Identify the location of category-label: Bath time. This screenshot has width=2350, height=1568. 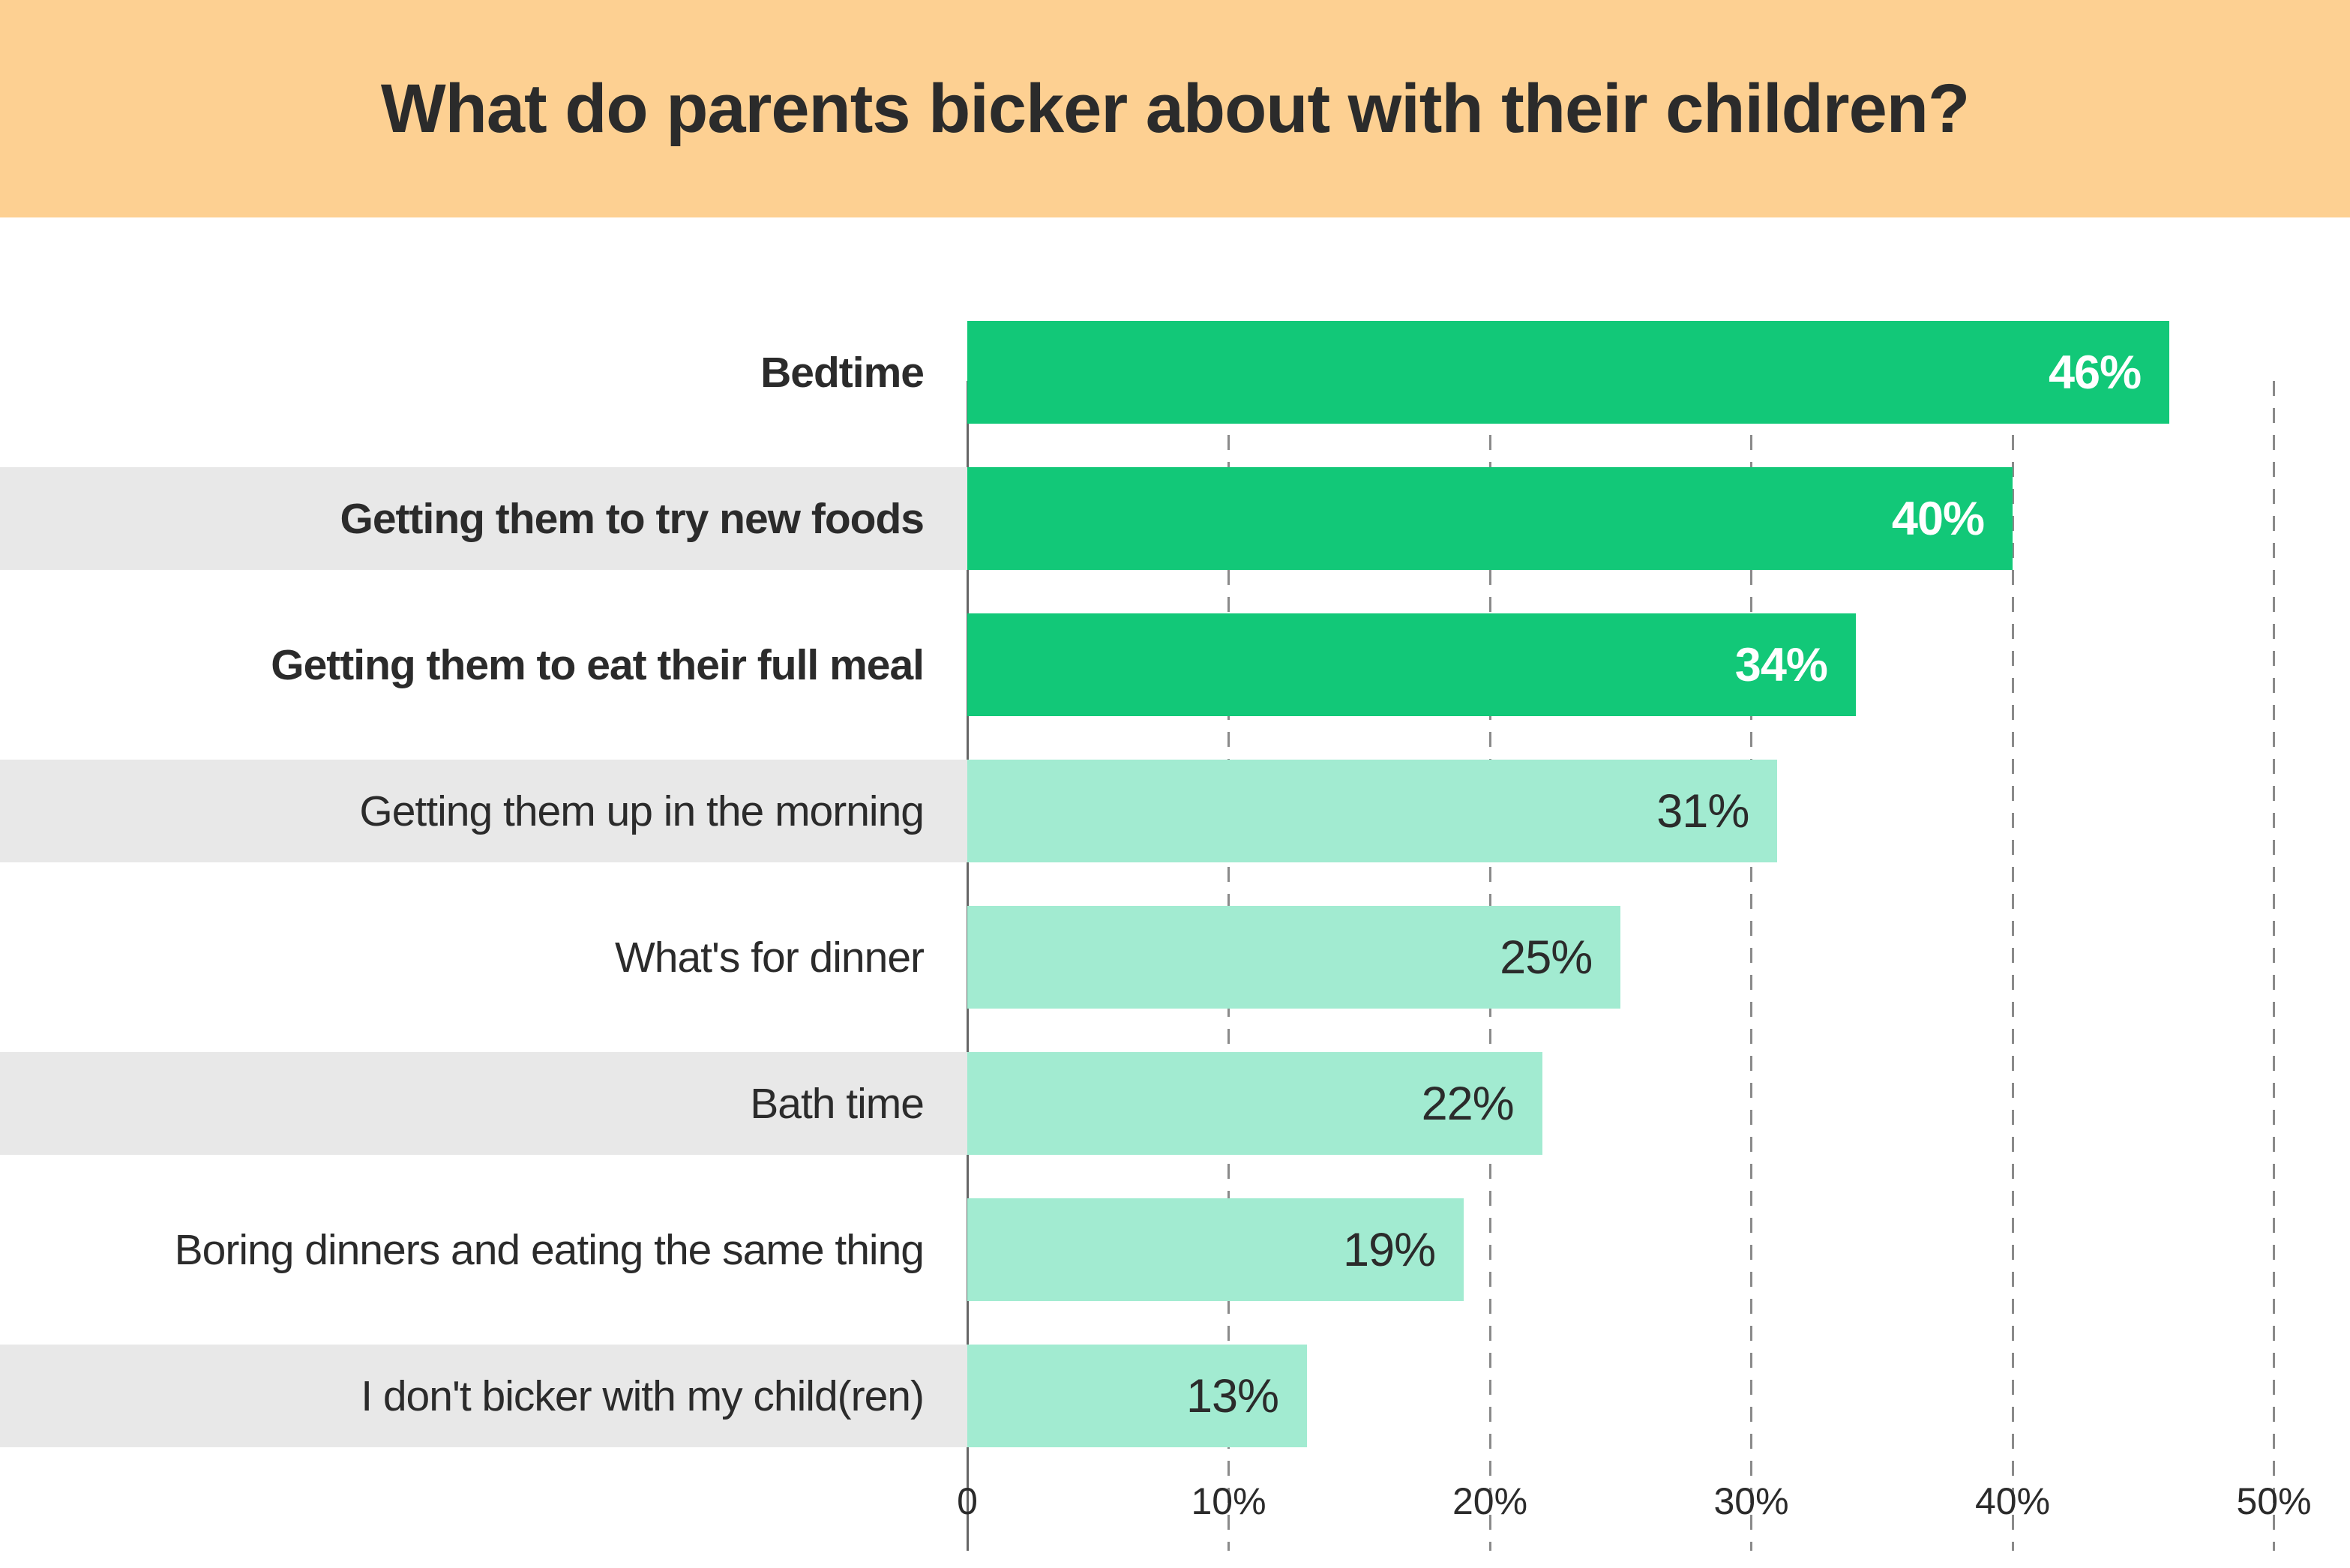
(837, 1103).